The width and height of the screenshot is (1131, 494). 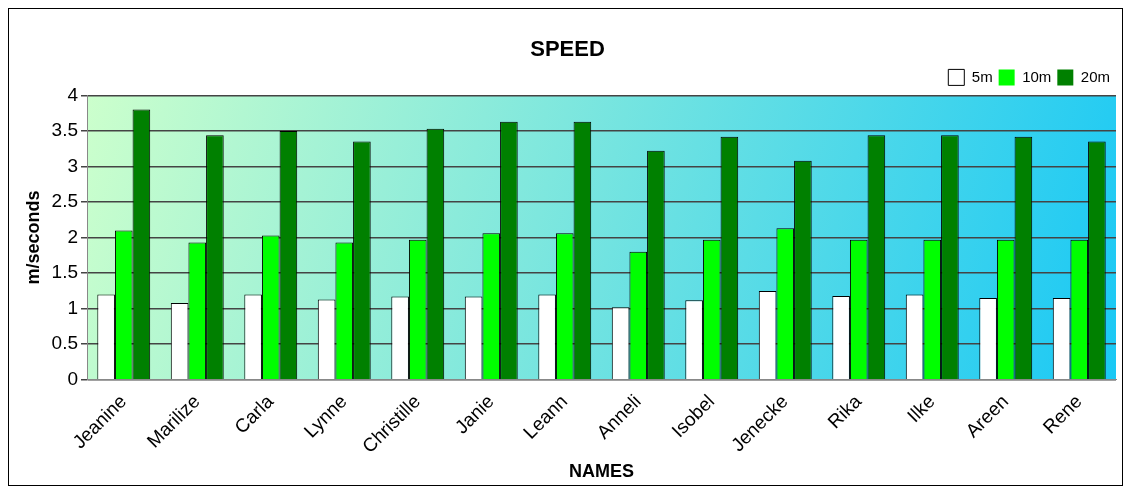 I want to click on y-tick-label: 2.5, so click(x=65, y=201).